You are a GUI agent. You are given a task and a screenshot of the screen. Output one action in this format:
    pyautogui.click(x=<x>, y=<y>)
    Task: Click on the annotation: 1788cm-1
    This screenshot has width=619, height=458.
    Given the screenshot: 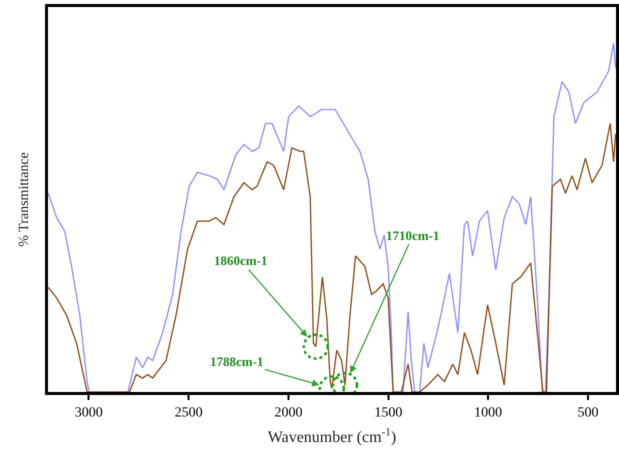 What is the action you would take?
    pyautogui.click(x=237, y=361)
    